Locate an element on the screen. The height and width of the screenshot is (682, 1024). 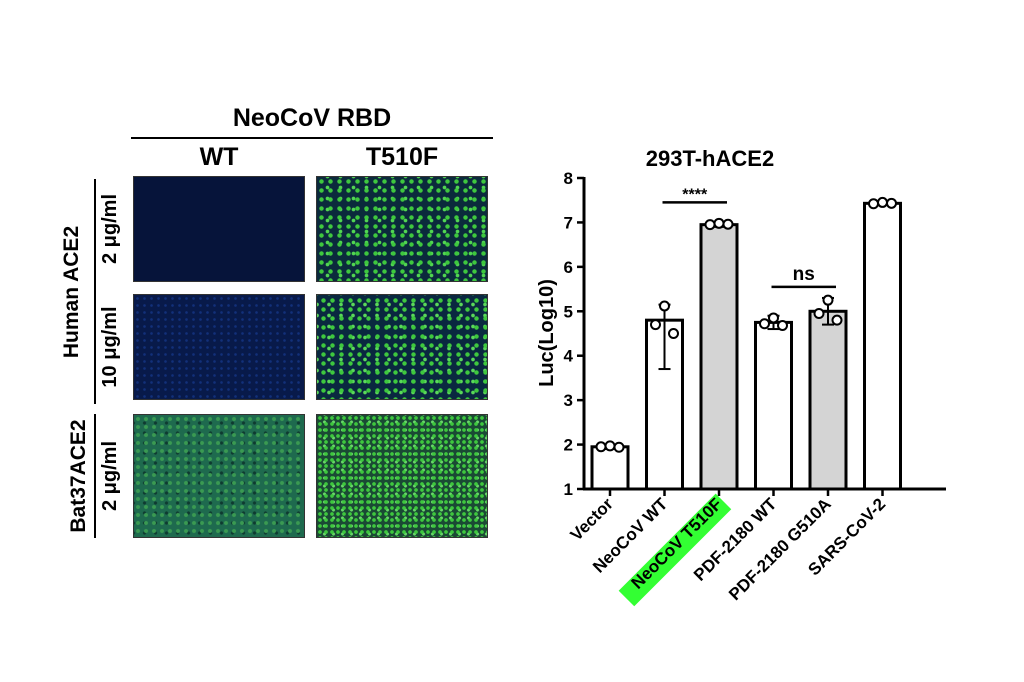
dose-label-bat37-2: 2 μg/ml is located at coordinates (110, 476).